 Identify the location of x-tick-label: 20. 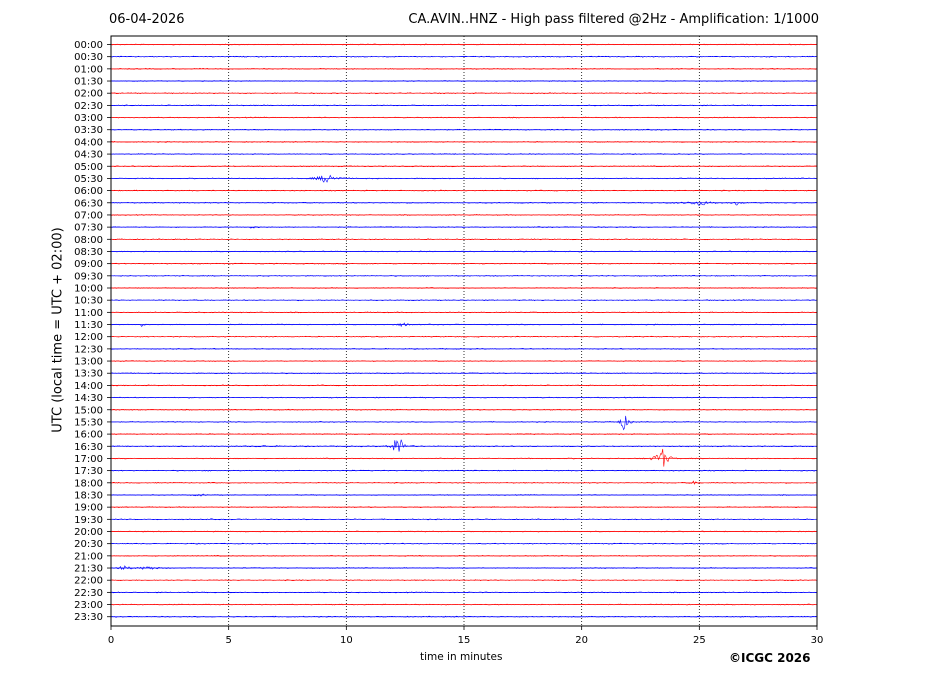
(581, 640).